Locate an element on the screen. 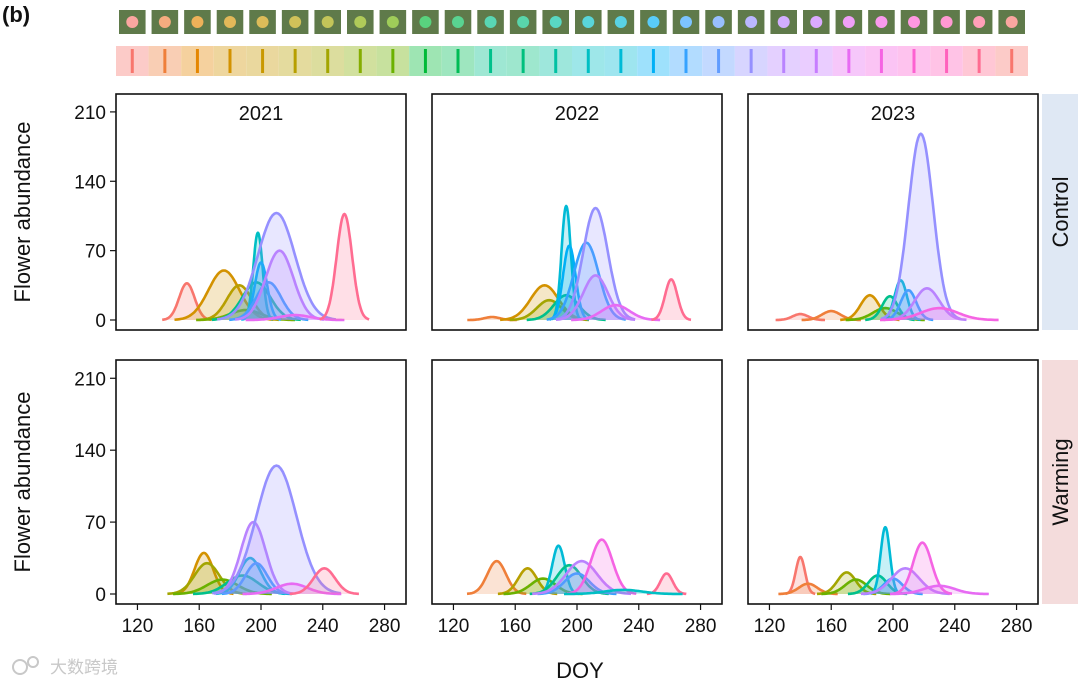  year-label-2021: 2021 is located at coordinates (261, 114).